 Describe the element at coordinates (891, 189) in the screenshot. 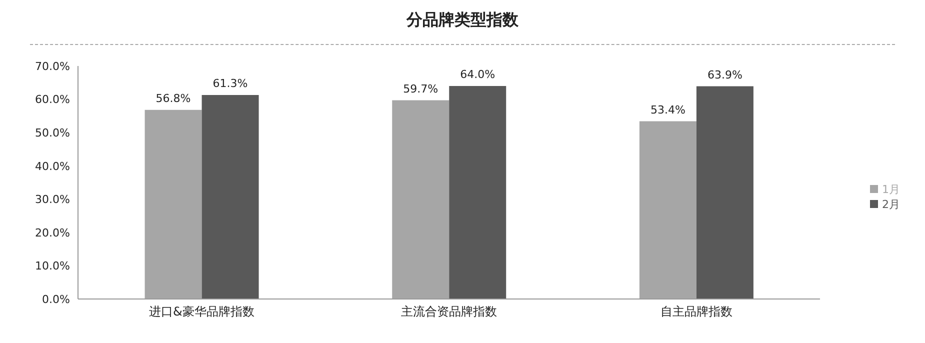

I see `legend-label: 1月` at that location.